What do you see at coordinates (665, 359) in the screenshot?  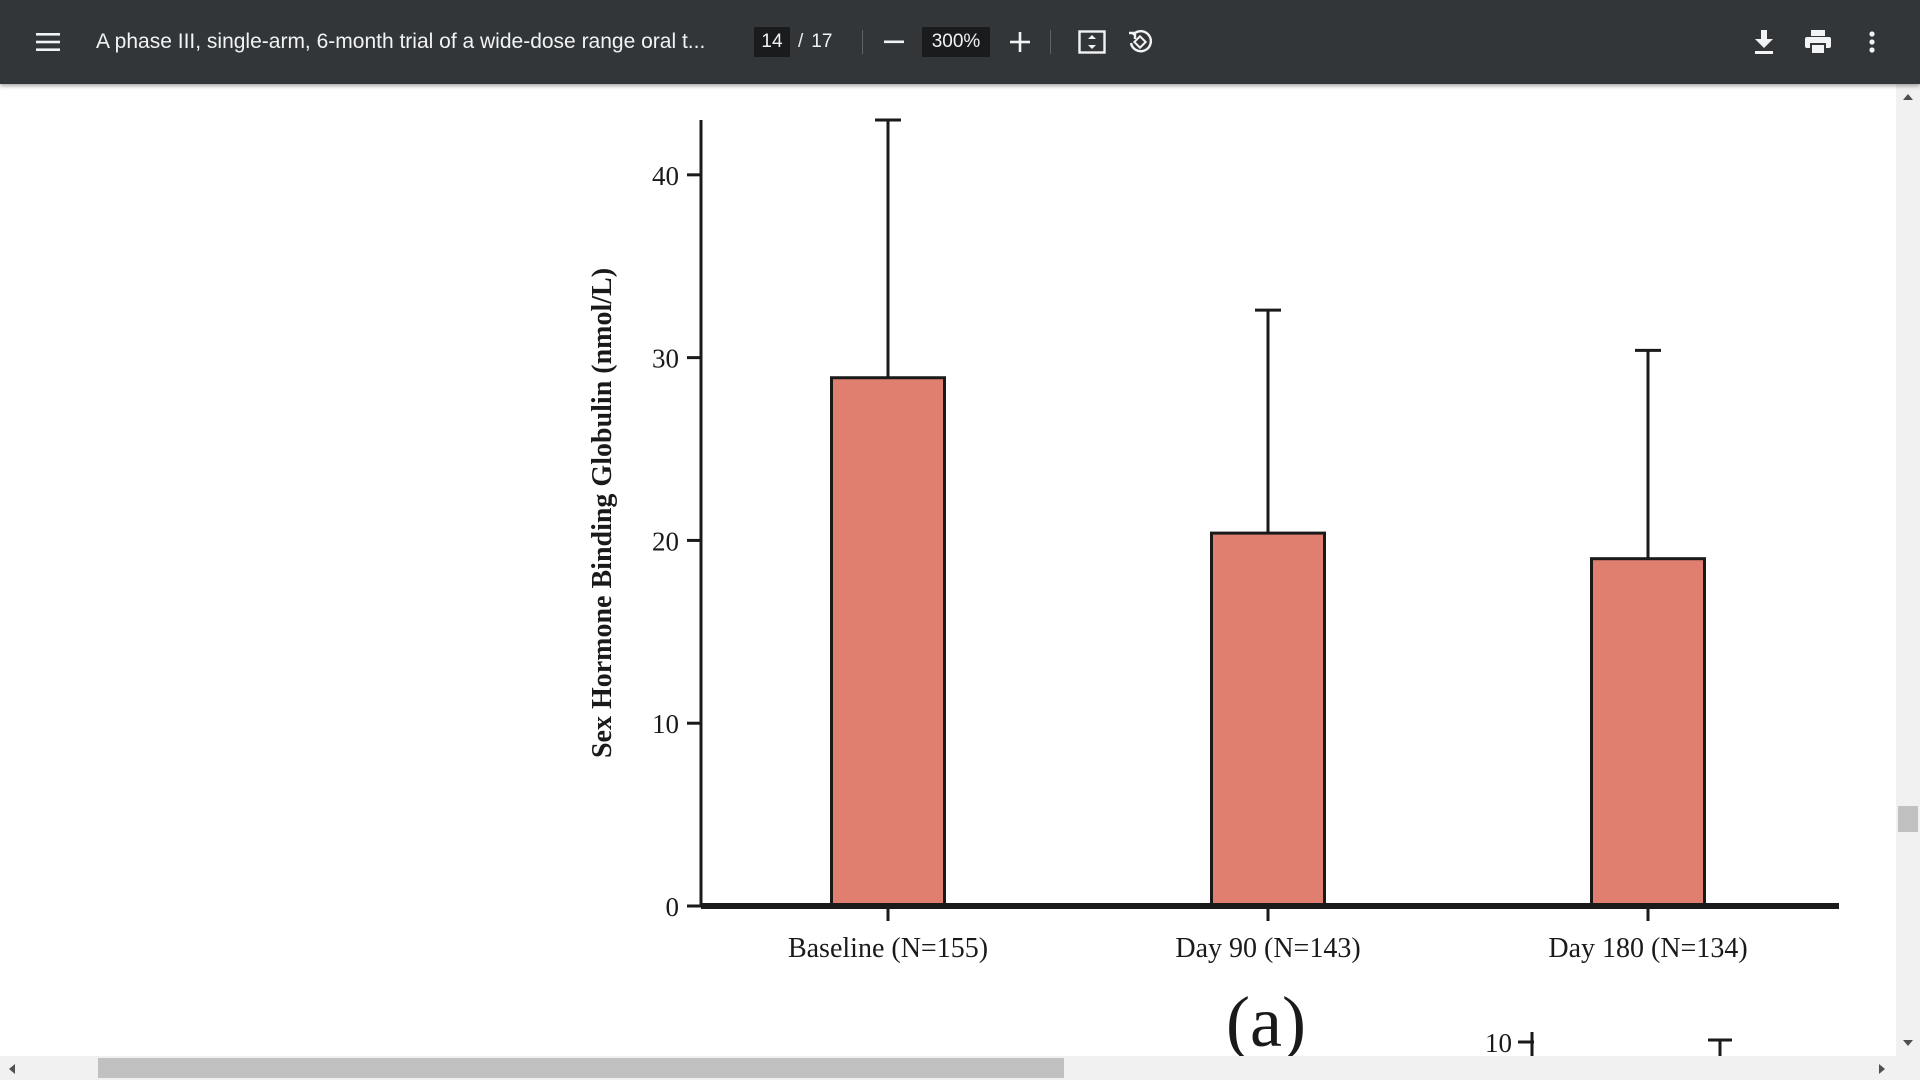 I see `y-tick-label: 30` at bounding box center [665, 359].